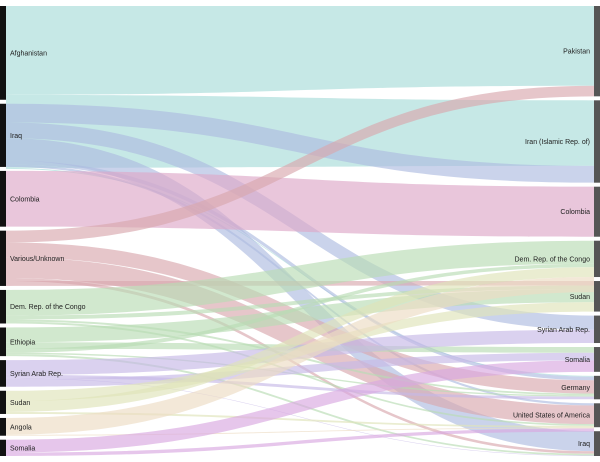 The height and width of the screenshot is (462, 600). Describe the element at coordinates (3, 402) in the screenshot. I see `source-node-sudan` at that location.